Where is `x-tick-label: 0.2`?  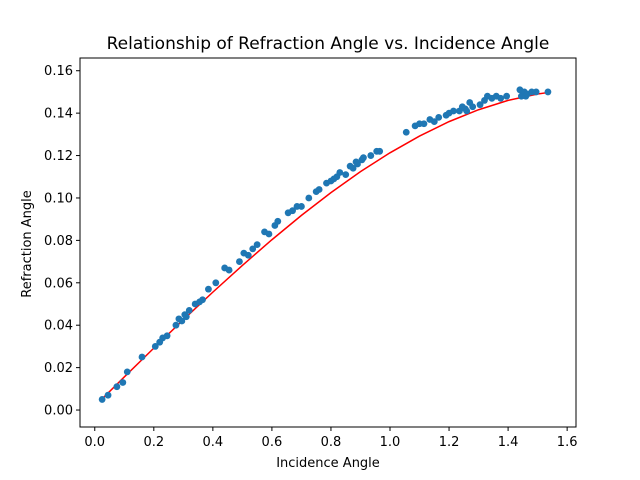 x-tick-label: 0.2 is located at coordinates (153, 442).